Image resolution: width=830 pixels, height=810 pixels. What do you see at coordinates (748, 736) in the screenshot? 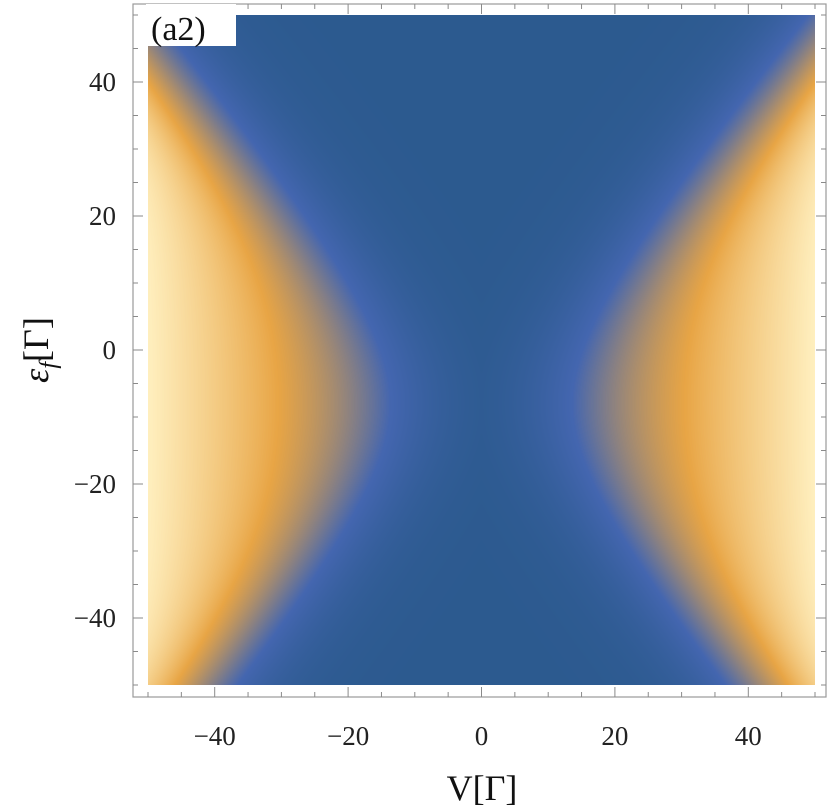
I see `x-tick-label: 40` at bounding box center [748, 736].